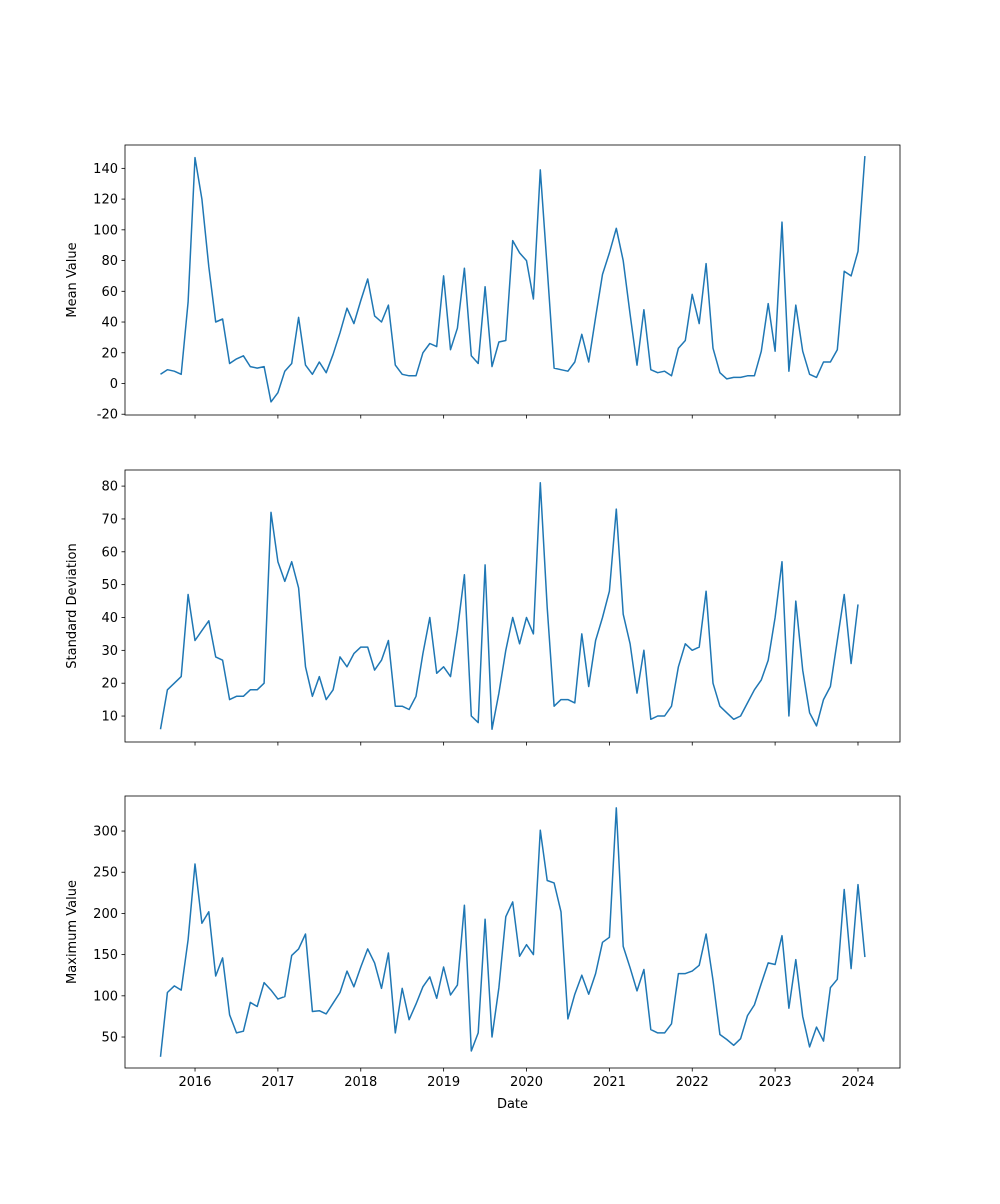  What do you see at coordinates (105, 200) in the screenshot?
I see `y-tick-label: 120` at bounding box center [105, 200].